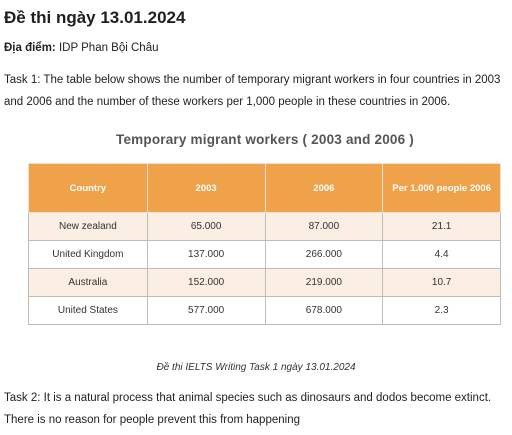  I want to click on location-value: IDP Phan Bội Châu, so click(108, 48).